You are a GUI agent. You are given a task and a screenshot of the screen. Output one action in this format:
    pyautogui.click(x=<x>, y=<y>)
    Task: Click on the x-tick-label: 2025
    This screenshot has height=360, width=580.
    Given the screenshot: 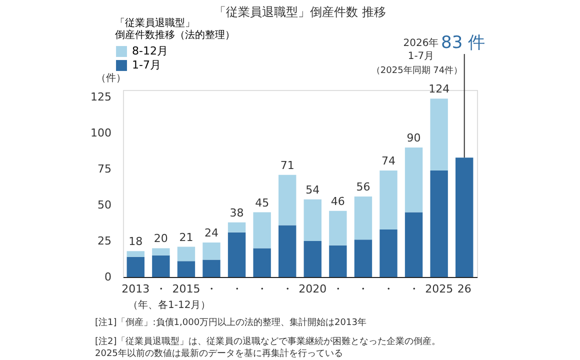 What is the action you would take?
    pyautogui.click(x=439, y=289)
    